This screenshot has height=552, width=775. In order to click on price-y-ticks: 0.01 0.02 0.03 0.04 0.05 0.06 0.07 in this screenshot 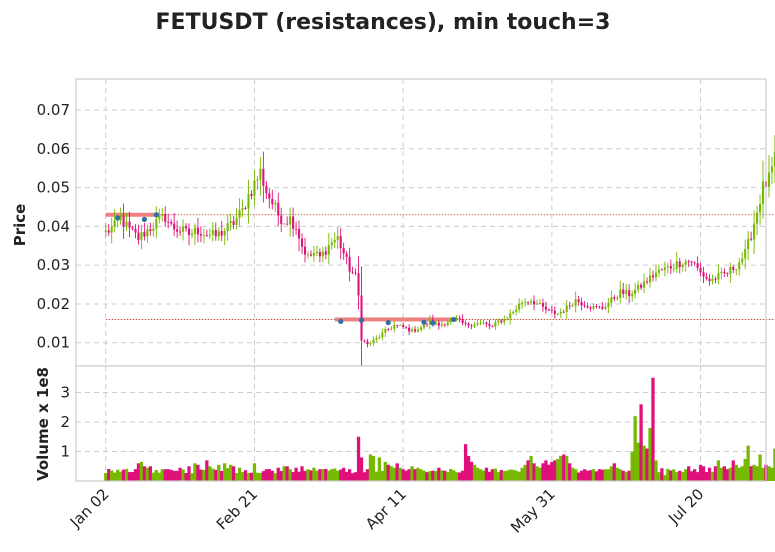, I will do `click(53, 226)`.